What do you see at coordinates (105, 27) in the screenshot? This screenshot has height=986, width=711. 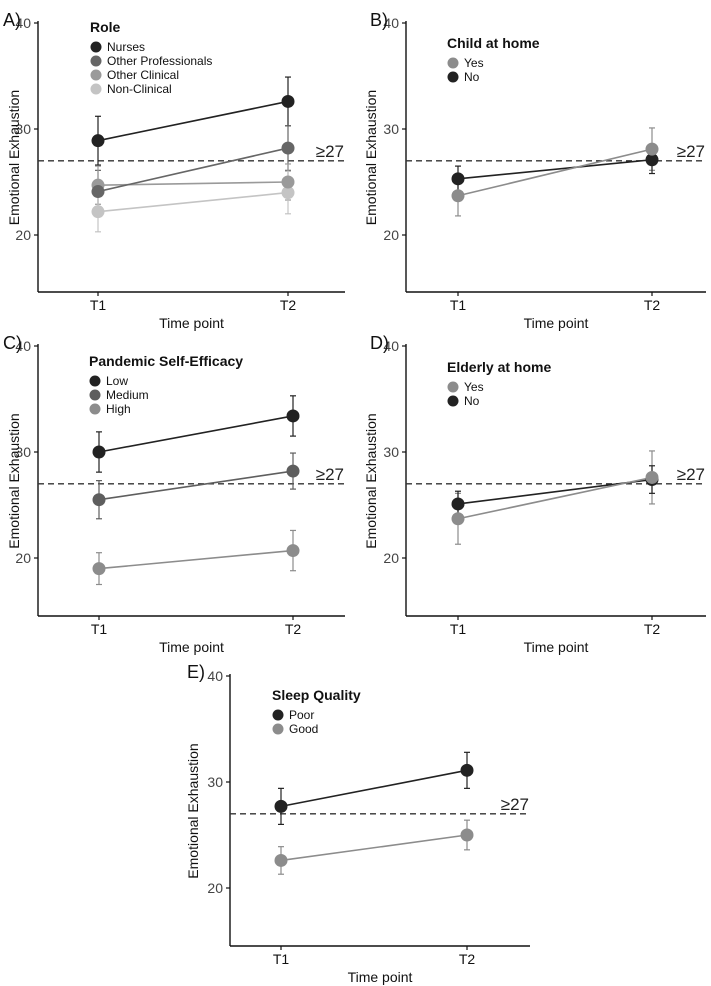 I see `legend-title: Role` at bounding box center [105, 27].